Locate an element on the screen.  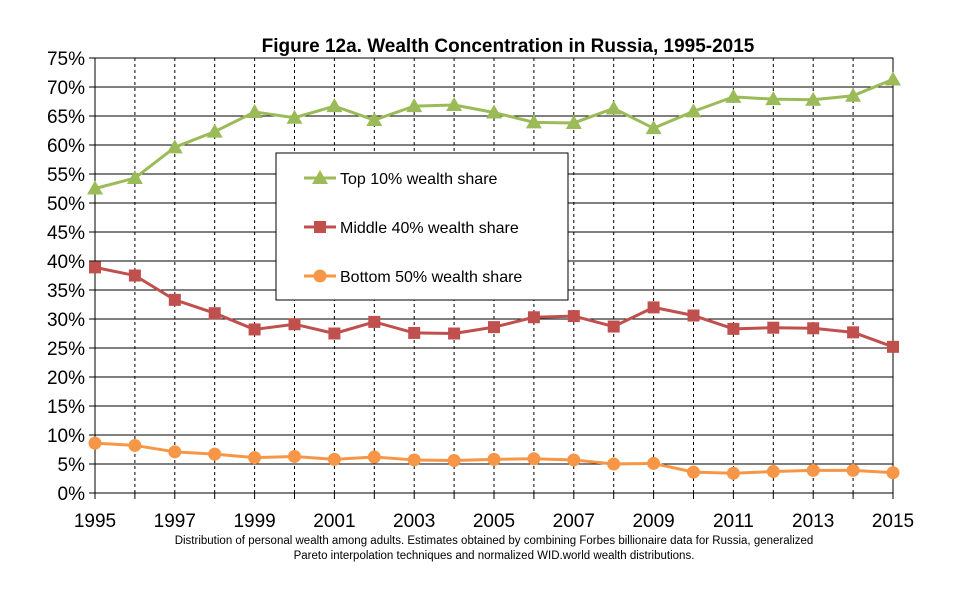
x-tick-label: 1995 is located at coordinates (95, 521).